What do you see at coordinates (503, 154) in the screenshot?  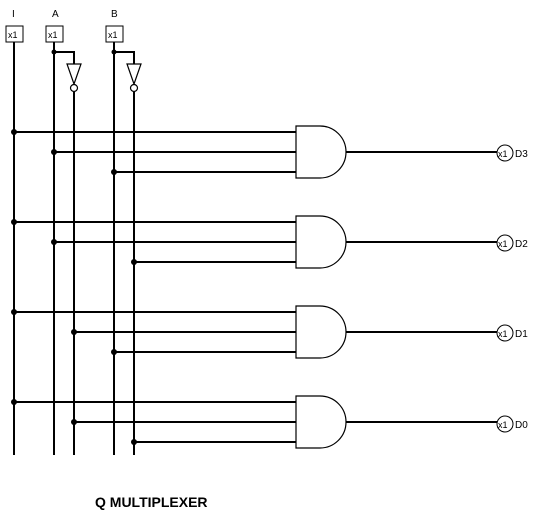 I see `output-probe-d3-box: x1` at bounding box center [503, 154].